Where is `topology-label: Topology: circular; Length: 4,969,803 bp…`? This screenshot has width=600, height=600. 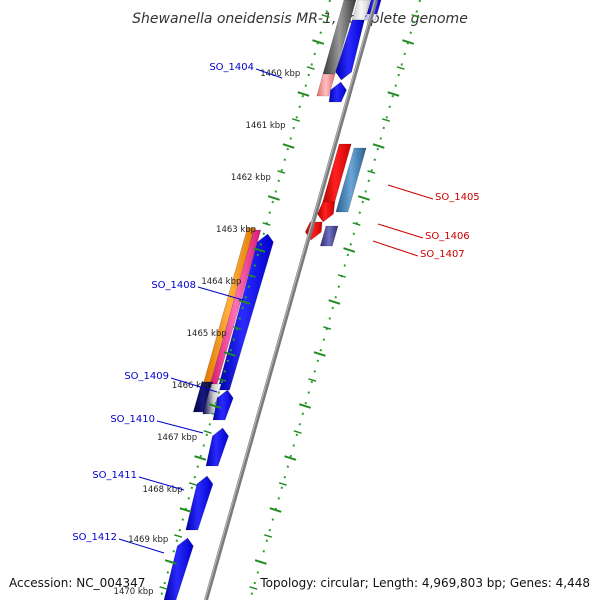 topology-label: Topology: circular; Length: 4,969,803 bp… is located at coordinates (424, 583).